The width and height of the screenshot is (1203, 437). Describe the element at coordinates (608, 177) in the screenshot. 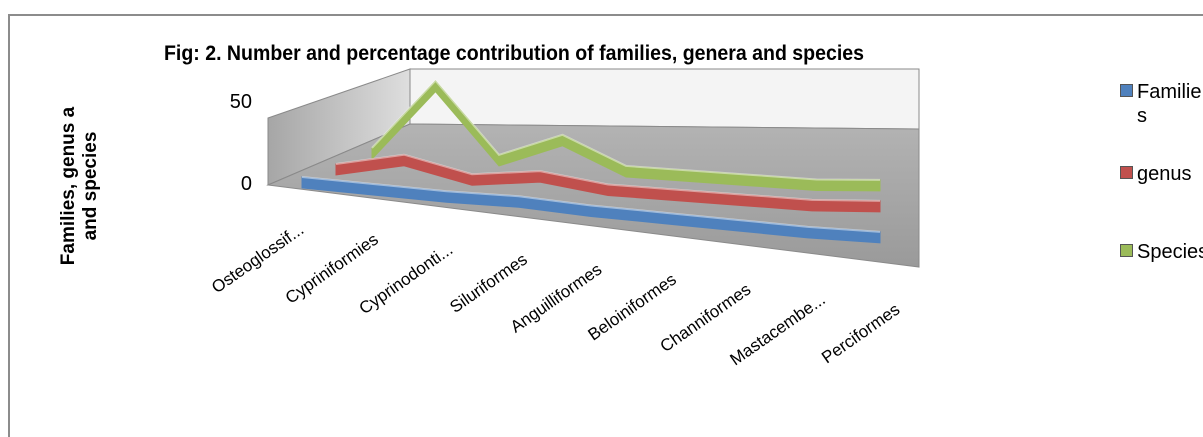

I see `series-top-edge-genus` at that location.